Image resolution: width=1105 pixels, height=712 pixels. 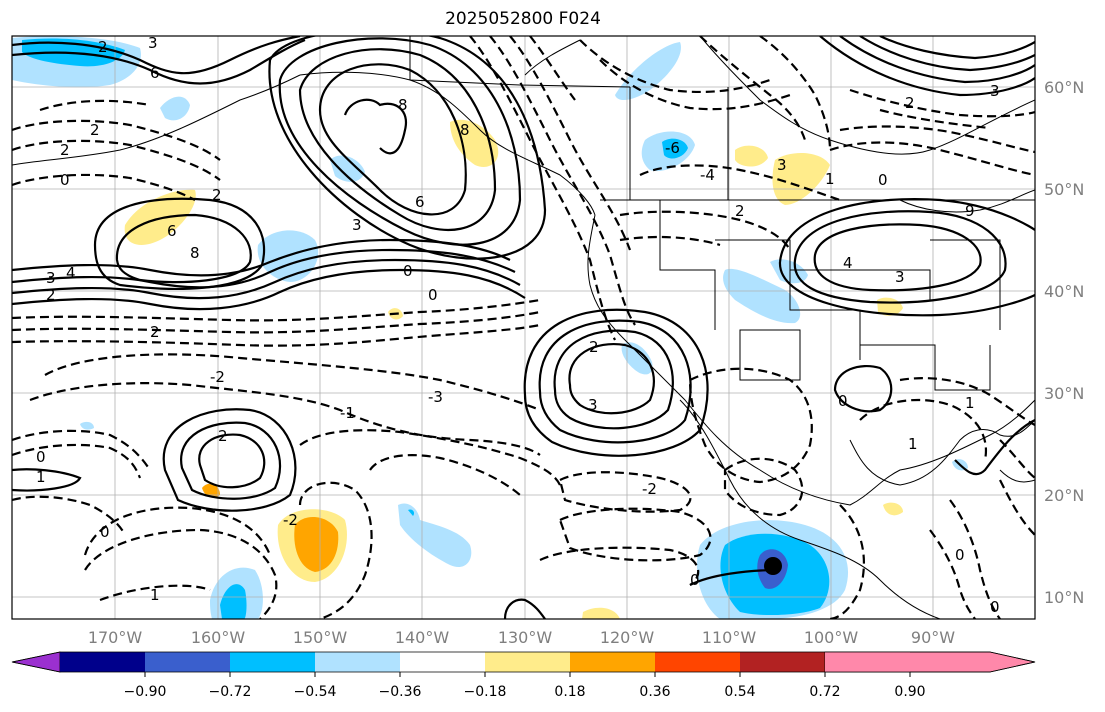 What do you see at coordinates (230, 692) in the screenshot?
I see `colorbar-label: −0.72` at bounding box center [230, 692].